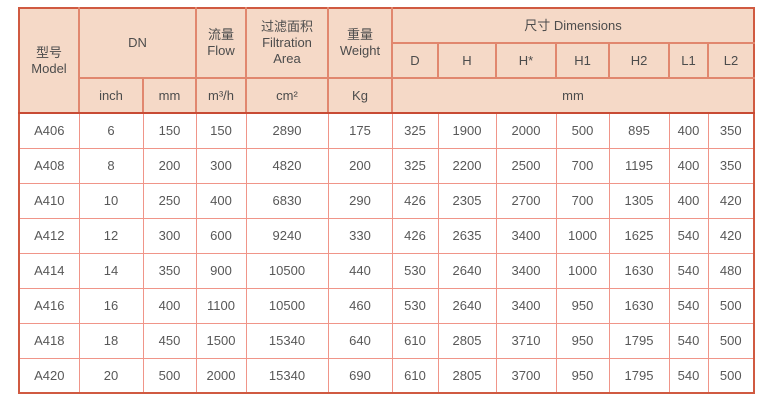 This screenshot has height=410, width=775. What do you see at coordinates (526, 200) in the screenshot?
I see `value-cell: 2700` at bounding box center [526, 200].